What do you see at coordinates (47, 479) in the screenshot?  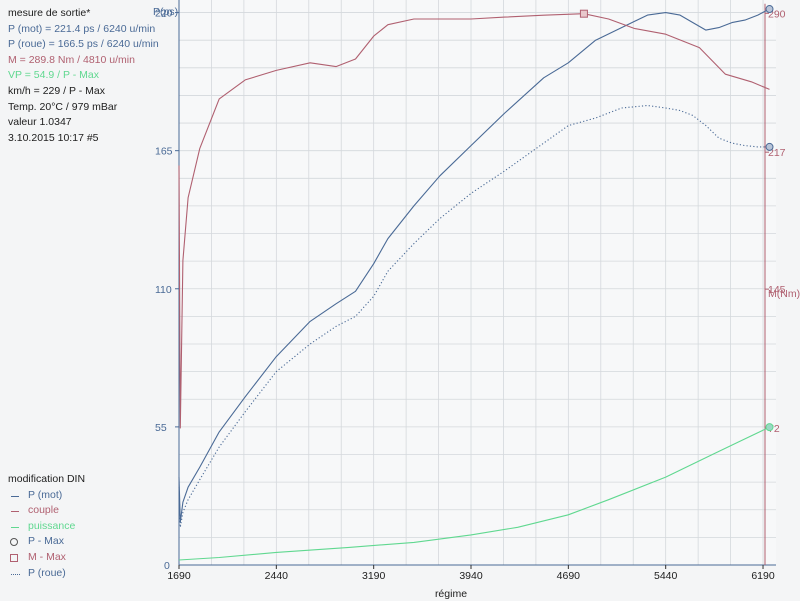 I see `legend-title: modification DIN` at bounding box center [47, 479].